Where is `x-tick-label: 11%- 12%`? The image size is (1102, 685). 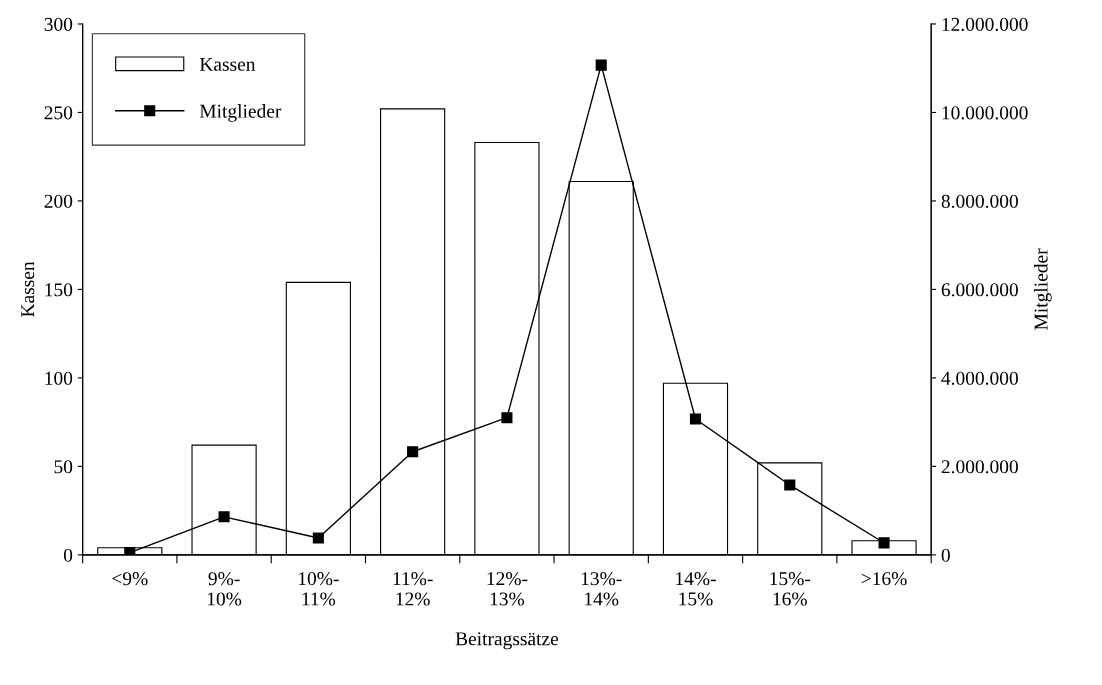
x-tick-label: 11%- 12% is located at coordinates (413, 589).